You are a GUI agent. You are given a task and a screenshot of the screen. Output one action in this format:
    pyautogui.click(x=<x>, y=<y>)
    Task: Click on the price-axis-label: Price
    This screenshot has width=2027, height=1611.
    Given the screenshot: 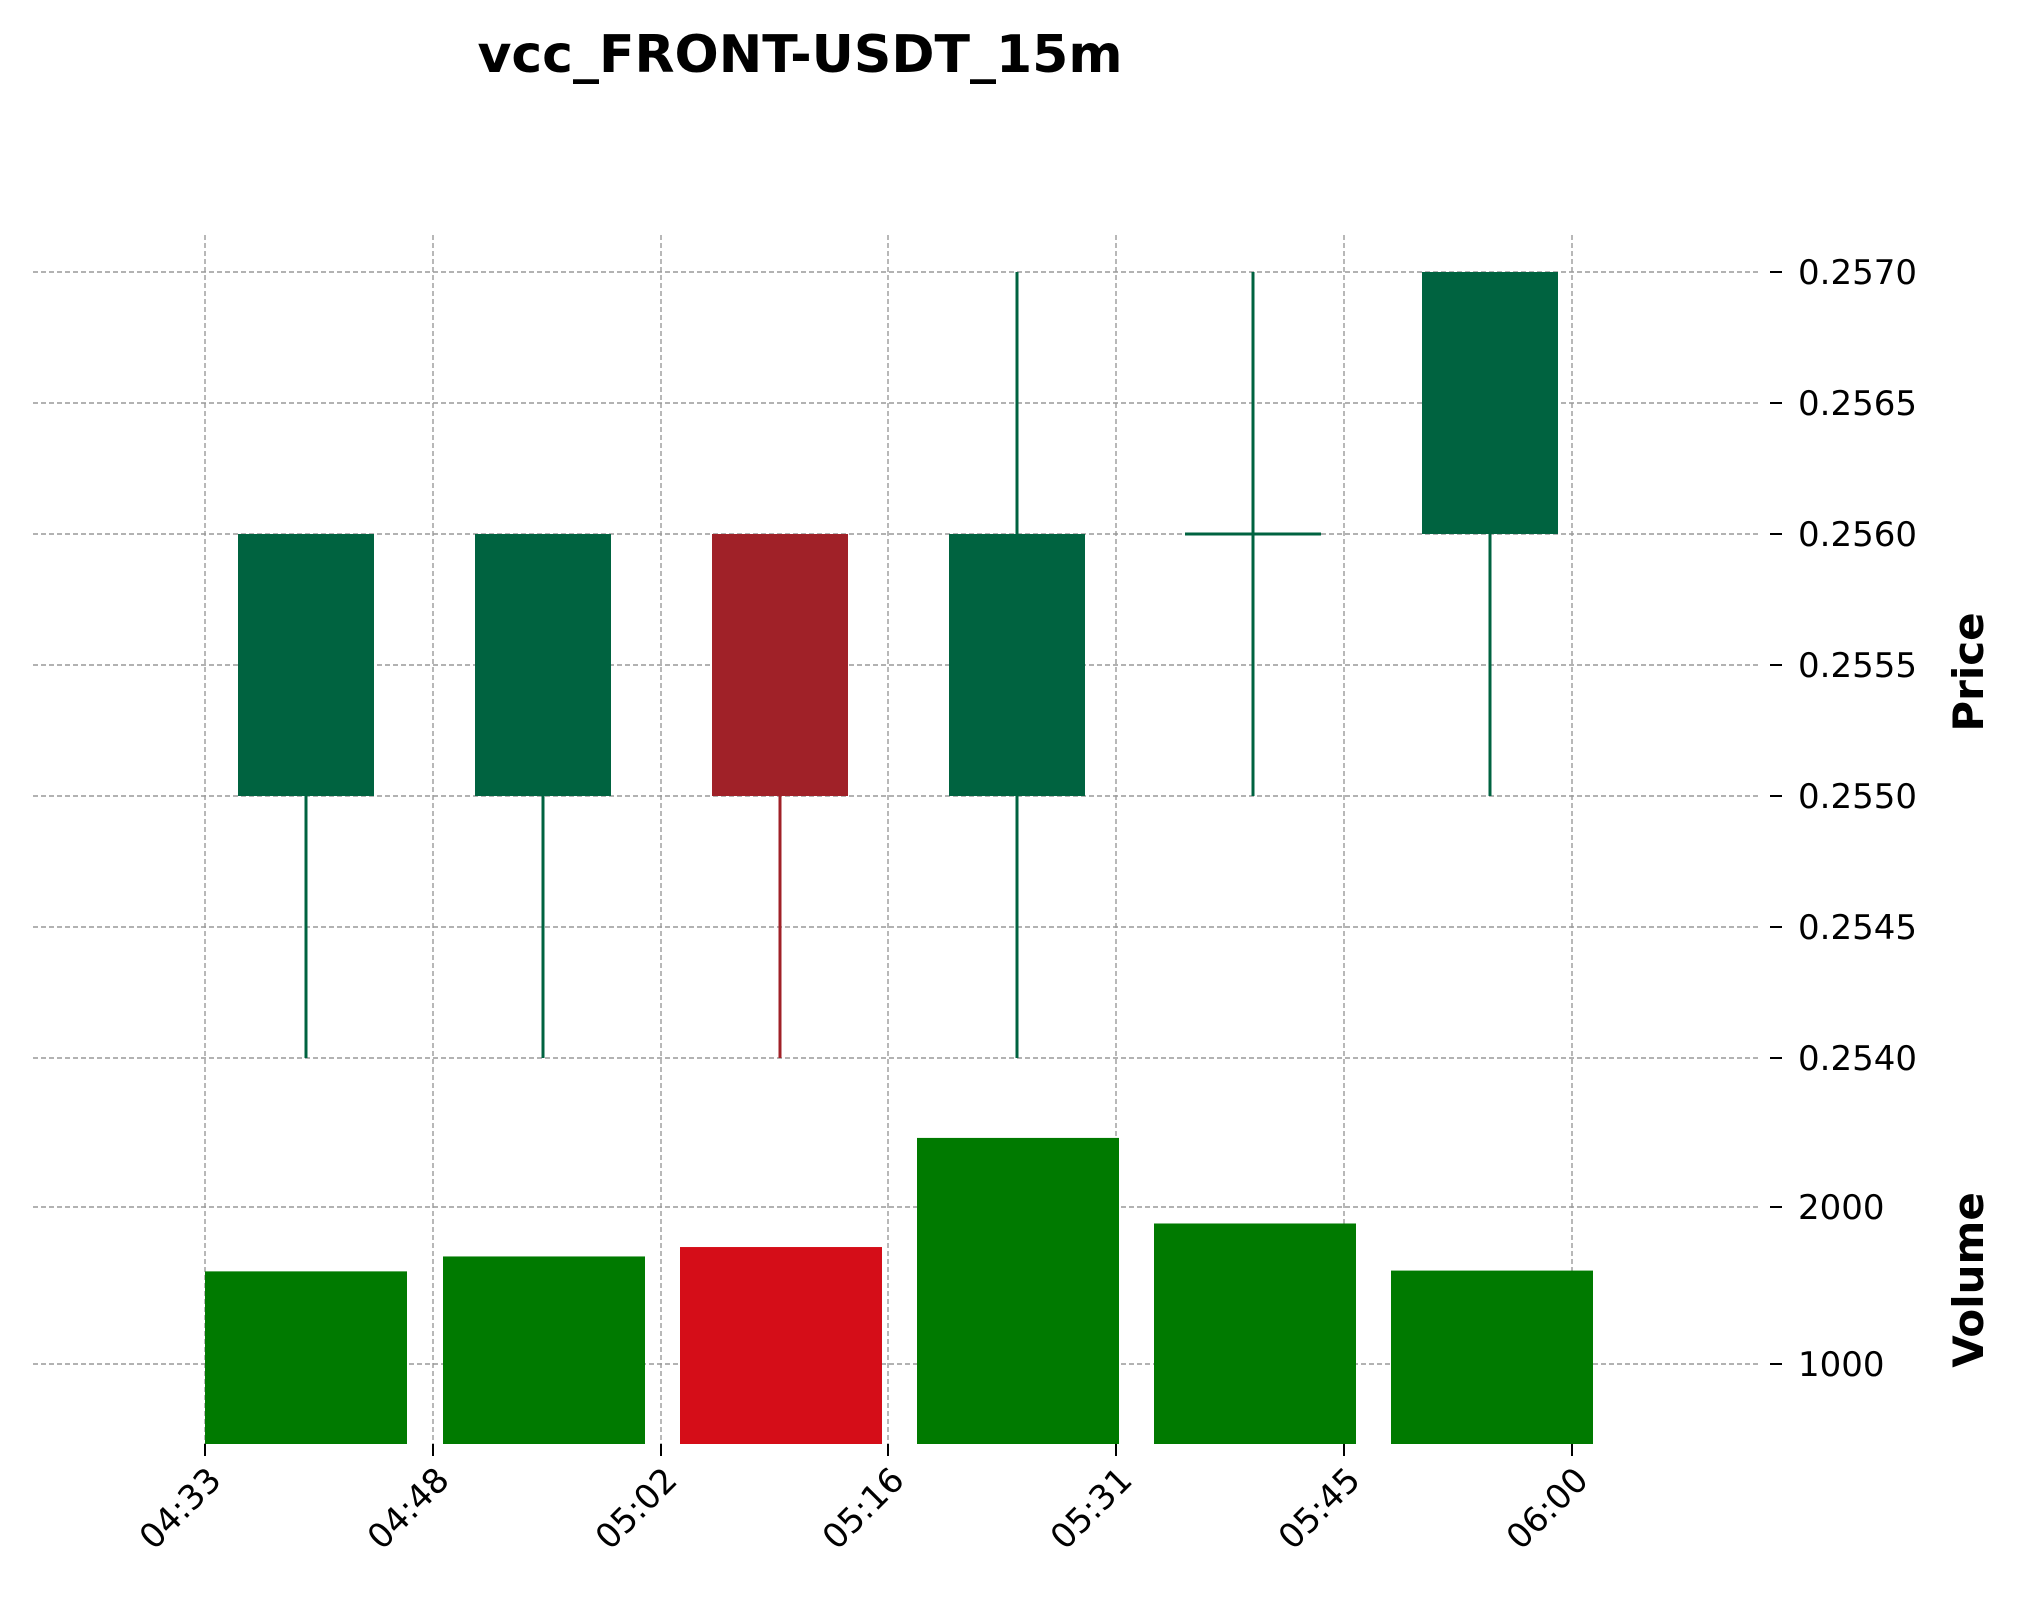 What is the action you would take?
    pyautogui.click(x=1968, y=671)
    